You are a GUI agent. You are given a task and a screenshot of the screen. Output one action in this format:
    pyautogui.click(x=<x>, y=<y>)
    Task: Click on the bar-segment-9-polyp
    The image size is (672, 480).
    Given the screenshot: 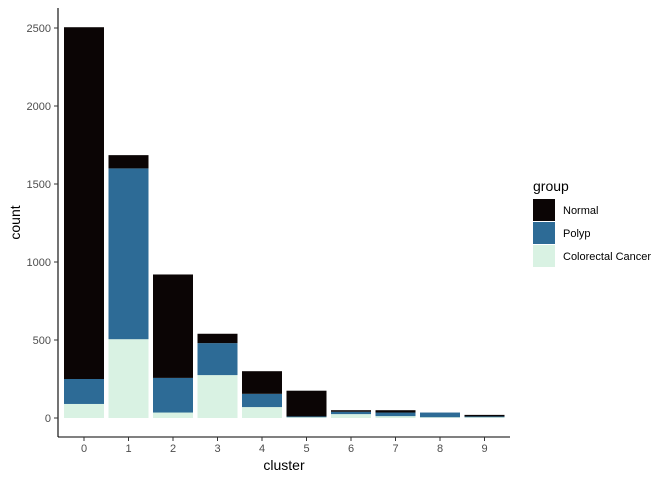 What is the action you would take?
    pyautogui.click(x=484, y=417)
    